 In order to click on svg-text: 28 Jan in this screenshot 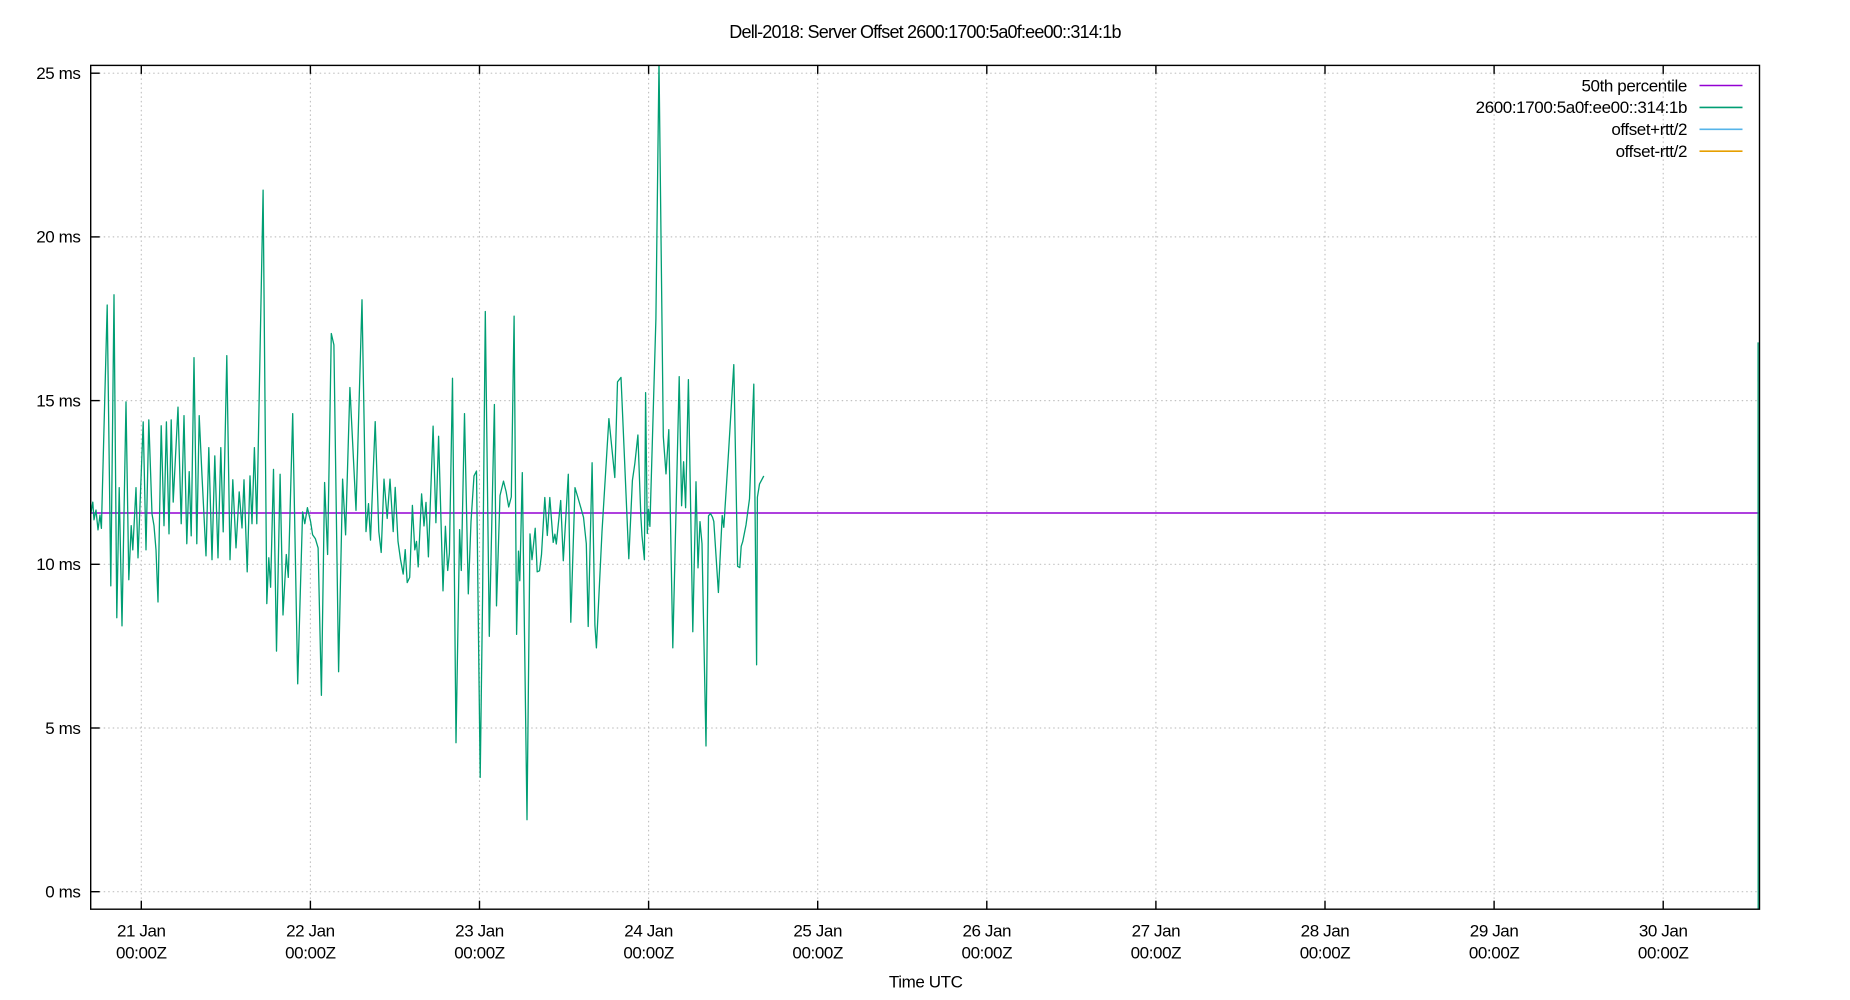, I will do `click(1325, 931)`.